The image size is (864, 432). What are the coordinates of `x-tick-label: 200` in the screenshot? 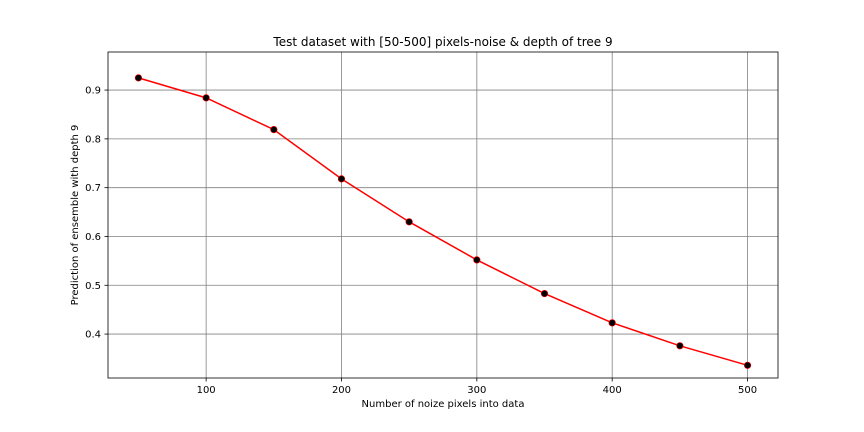 It's located at (341, 390).